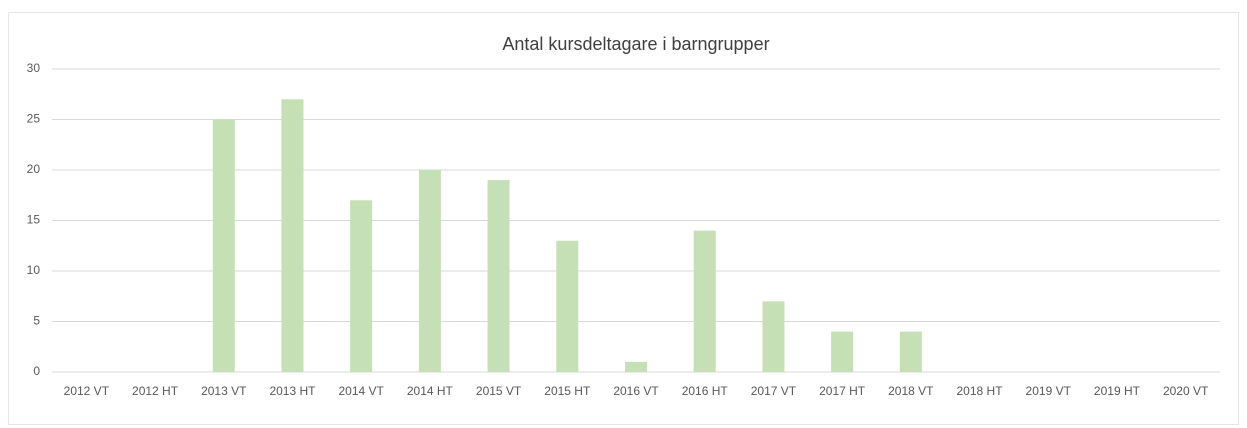 This screenshot has height=428, width=1247. Describe the element at coordinates (842, 391) in the screenshot. I see `x-tick-label: 2017 HT` at that location.